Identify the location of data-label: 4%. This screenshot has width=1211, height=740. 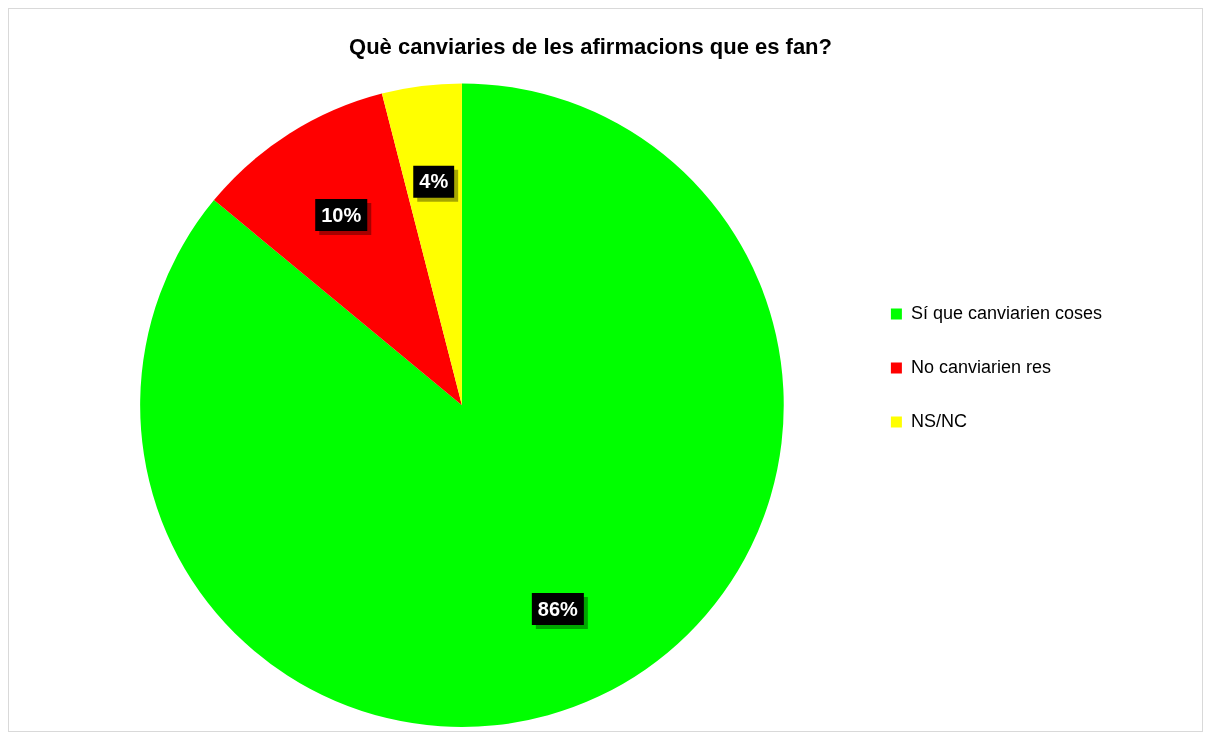
(434, 181).